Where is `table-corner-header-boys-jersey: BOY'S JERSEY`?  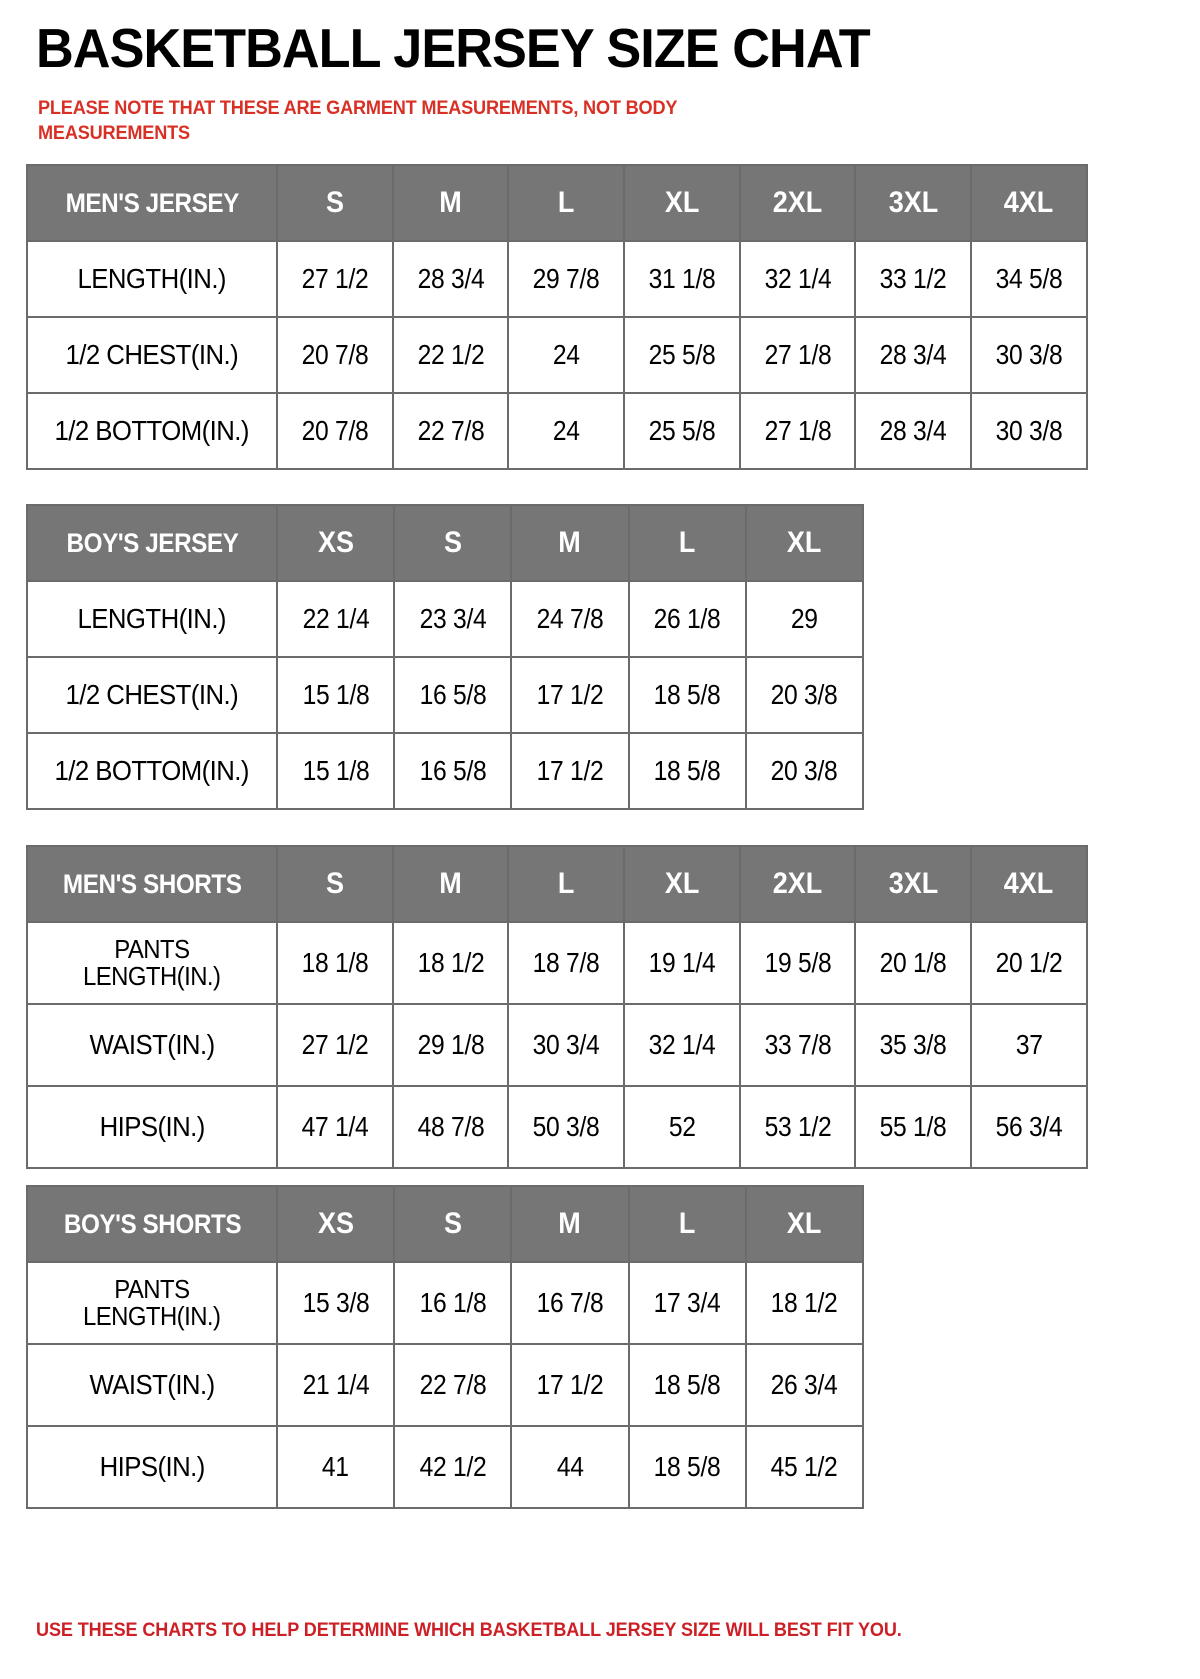 table-corner-header-boys-jersey: BOY'S JERSEY is located at coordinates (152, 543).